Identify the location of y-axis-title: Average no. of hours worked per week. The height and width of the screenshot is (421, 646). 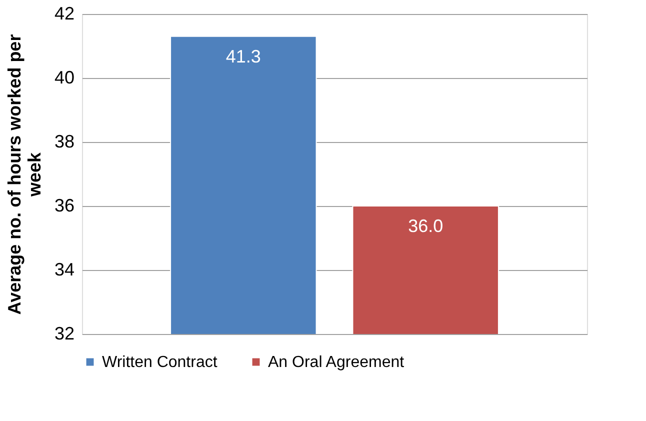
(24, 174).